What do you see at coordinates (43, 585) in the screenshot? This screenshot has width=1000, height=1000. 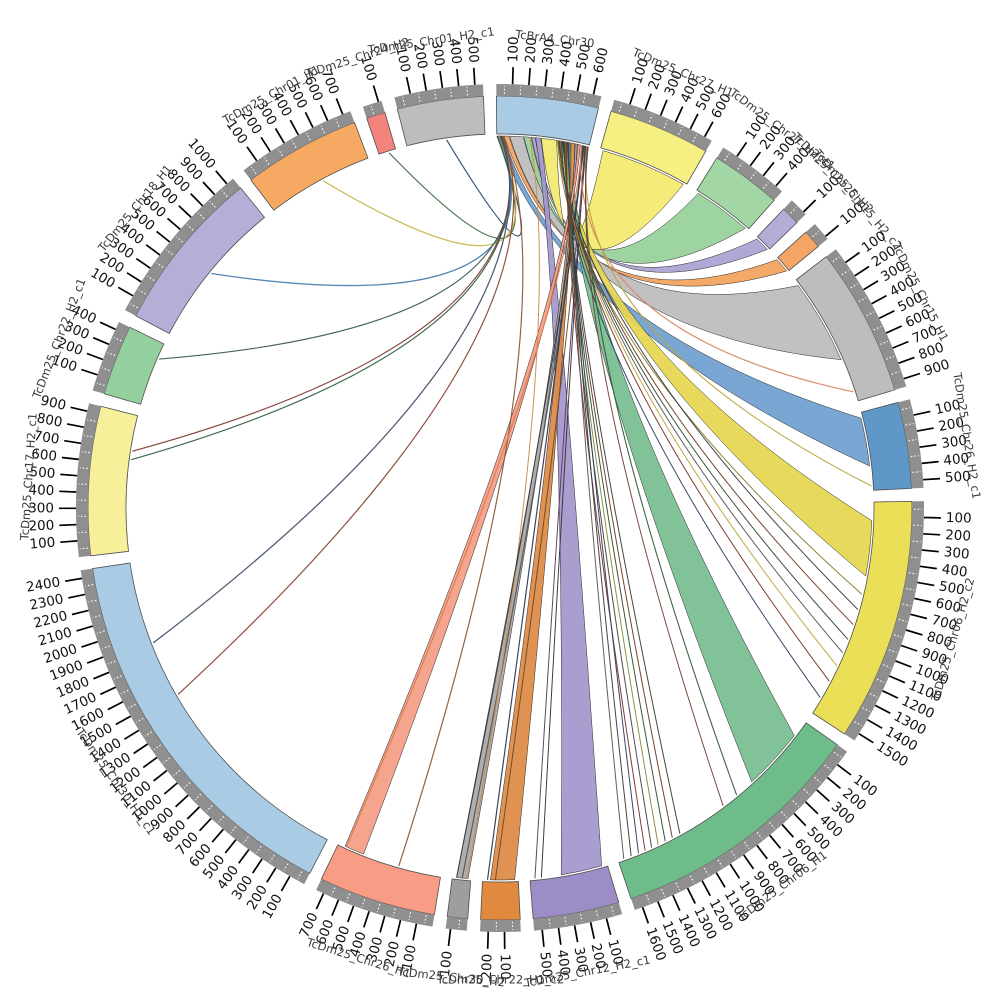 I see `tick-label: 2400` at bounding box center [43, 585].